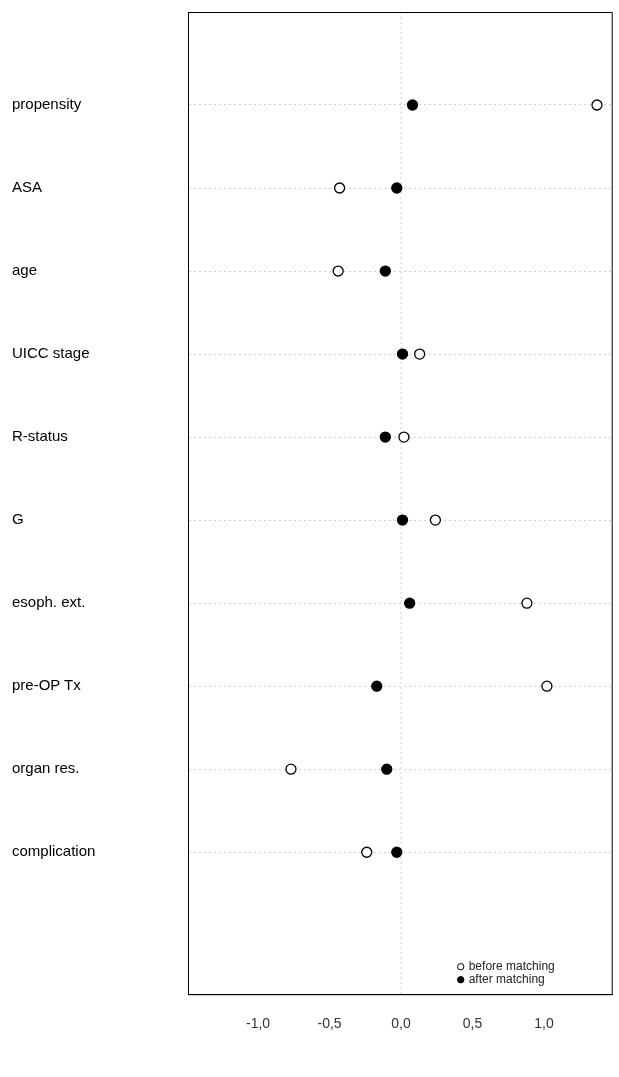 Image resolution: width=619 pixels, height=1077 pixels. What do you see at coordinates (511, 966) in the screenshot?
I see `legend-label: before matching` at bounding box center [511, 966].